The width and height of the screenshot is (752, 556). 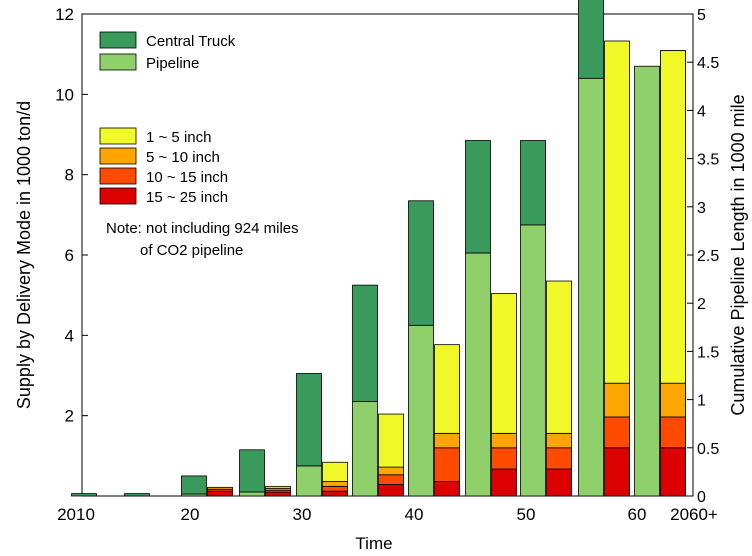 What do you see at coordinates (69, 255) in the screenshot?
I see `y-left-tick-label: 6` at bounding box center [69, 255].